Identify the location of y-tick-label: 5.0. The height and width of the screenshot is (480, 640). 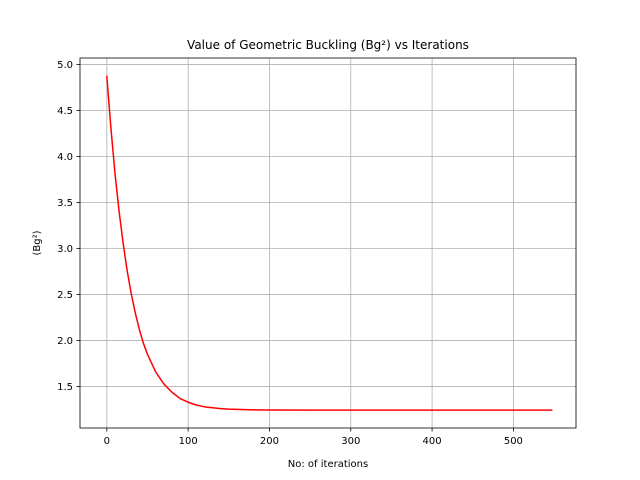
(65, 65).